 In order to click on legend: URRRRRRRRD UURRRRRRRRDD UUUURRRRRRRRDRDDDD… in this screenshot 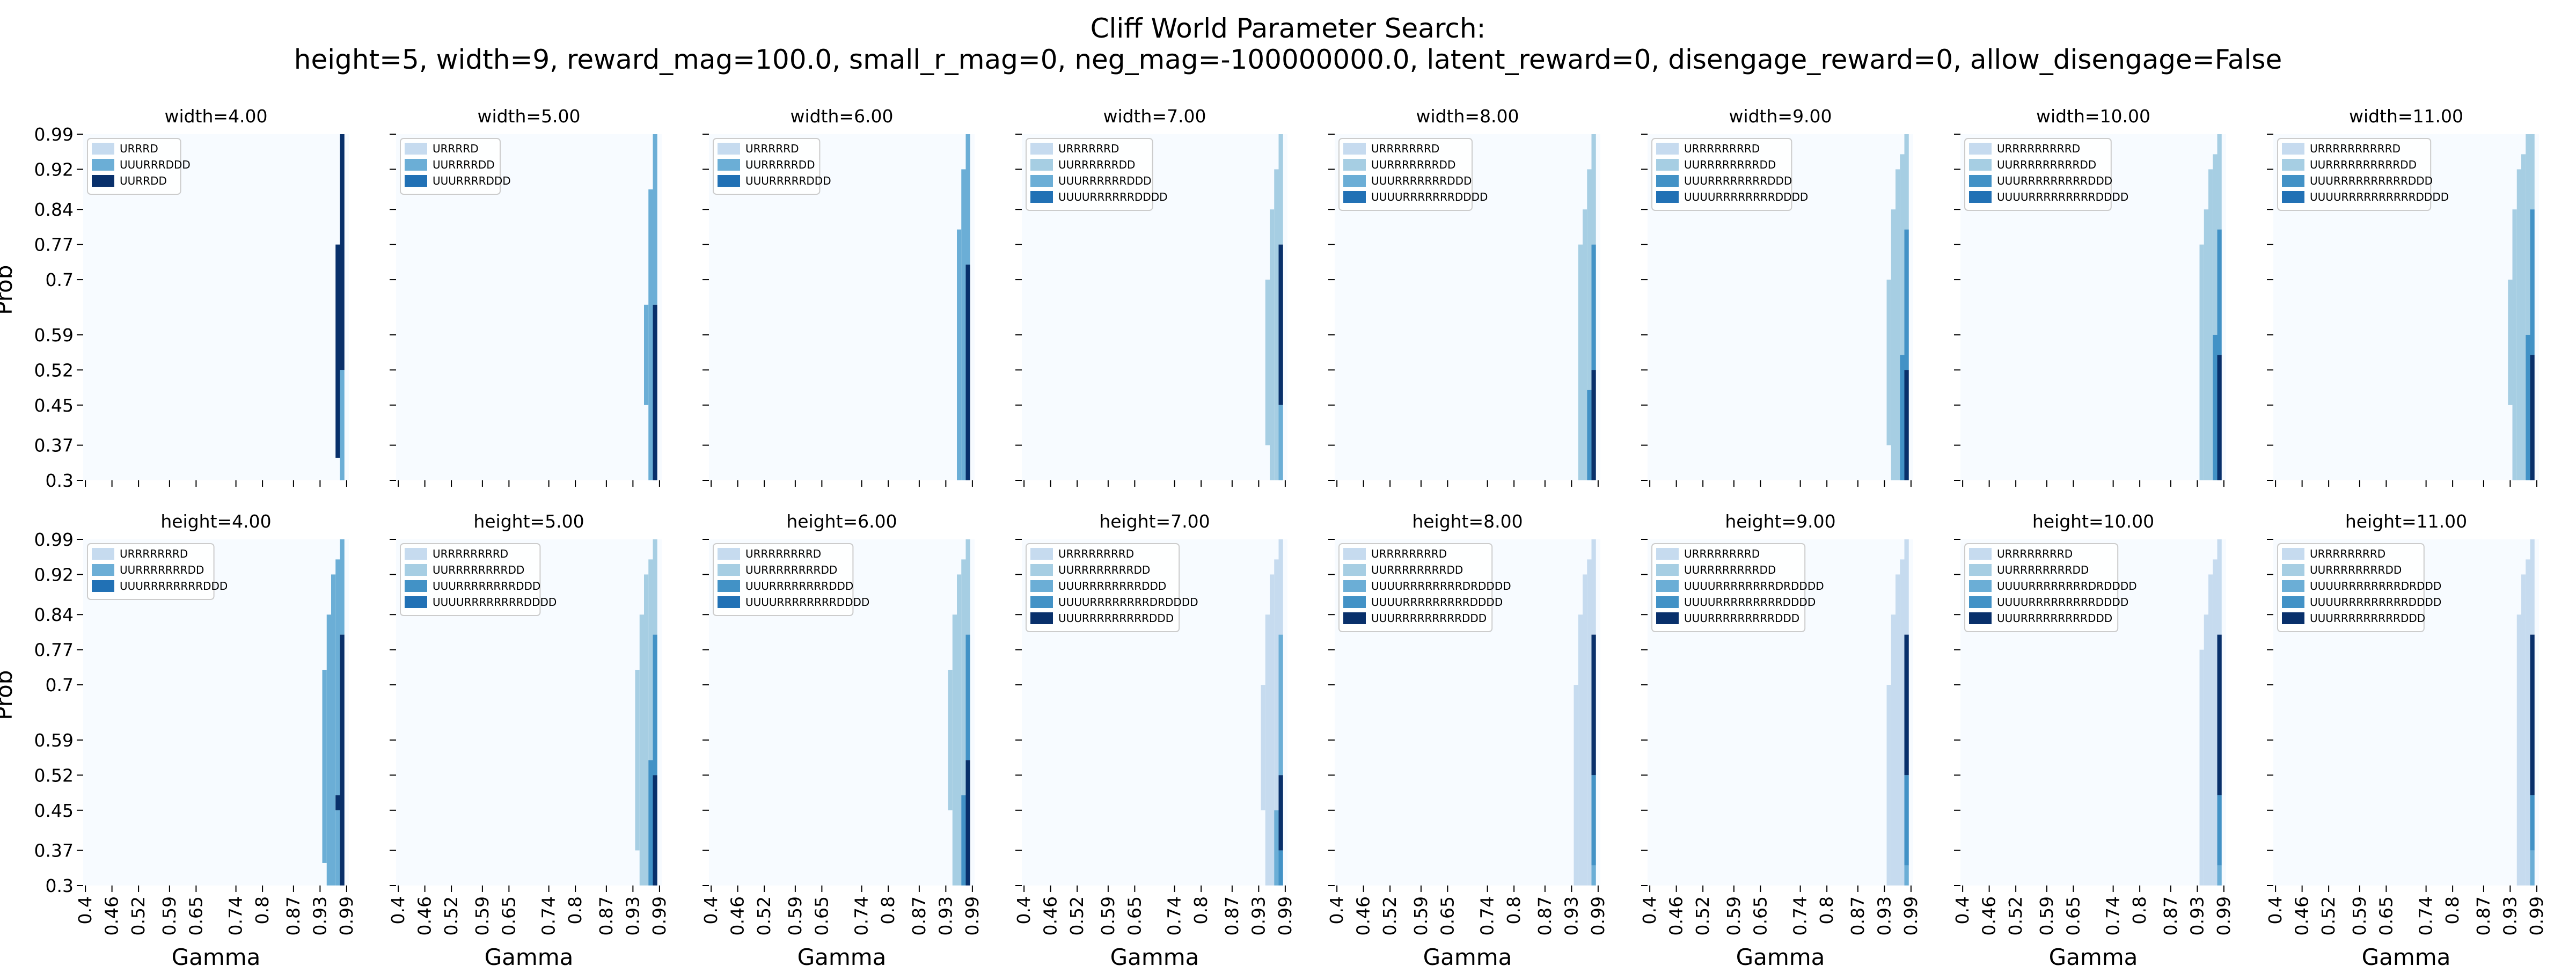, I will do `click(1737, 587)`.